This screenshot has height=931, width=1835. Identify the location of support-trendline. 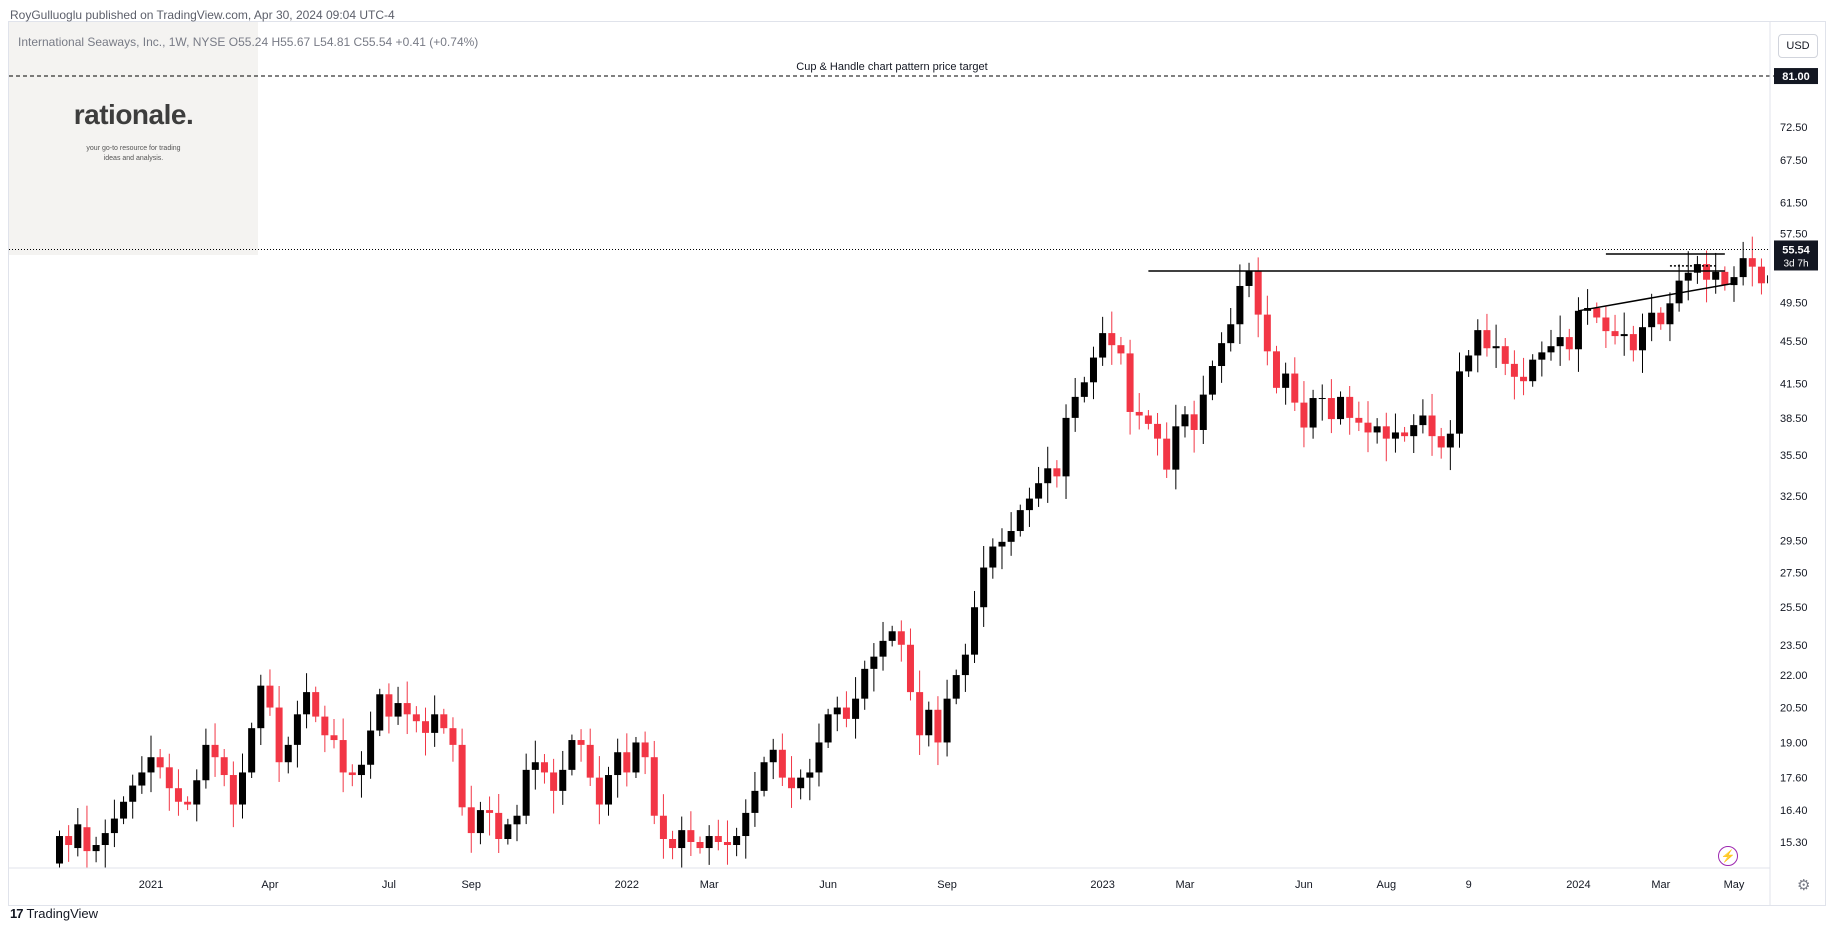
(1656, 297).